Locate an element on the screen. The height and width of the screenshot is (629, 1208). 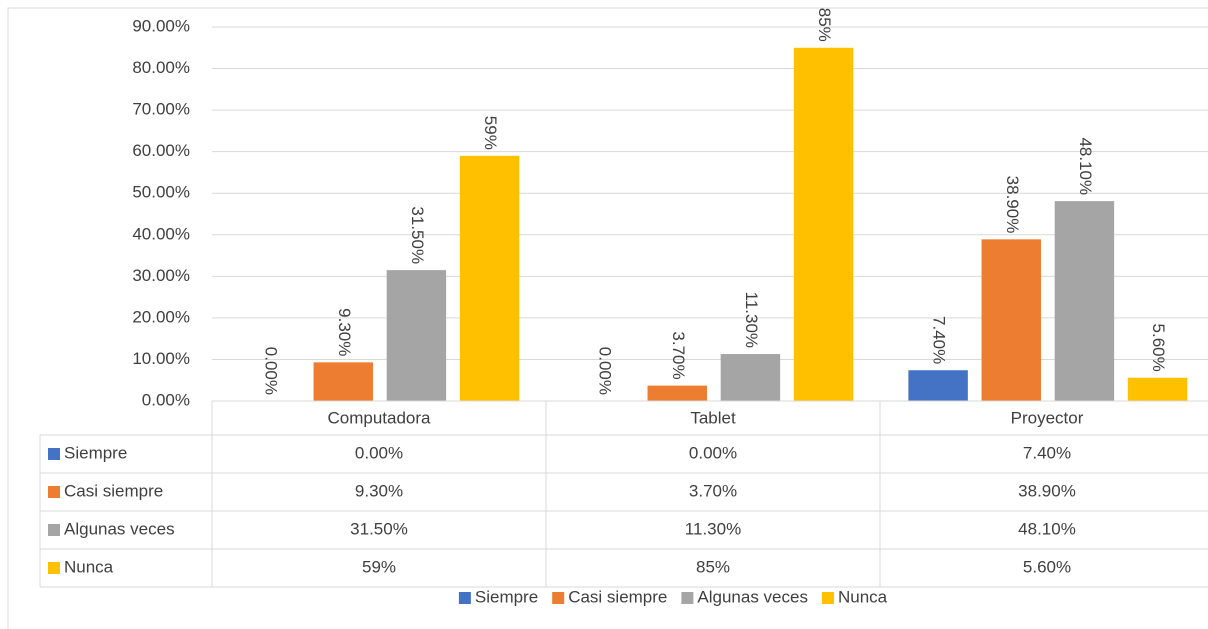
x-tick-label: Tablet is located at coordinates (713, 417).